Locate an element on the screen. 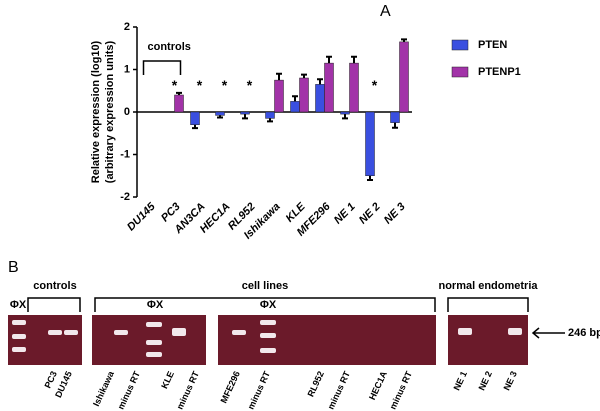  y-label: Relative expression (log10) is located at coordinates (96, 111).